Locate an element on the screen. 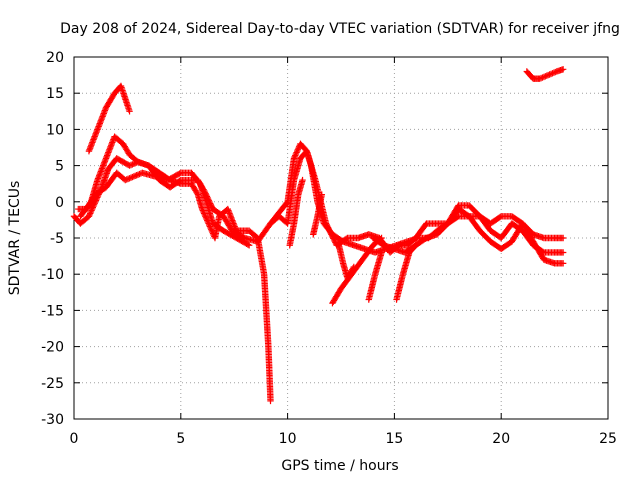 This screenshot has height=480, width=640. series-track-f is located at coordinates (468, 236).